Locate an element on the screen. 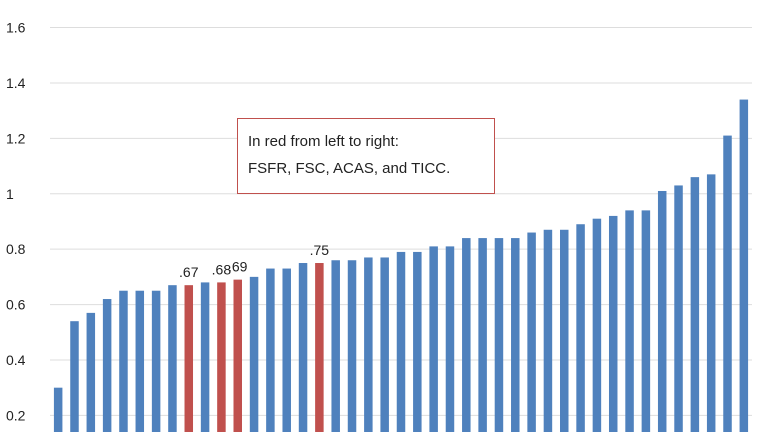 This screenshot has width=764, height=432. y-tick-label: 0.2 is located at coordinates (16, 415).